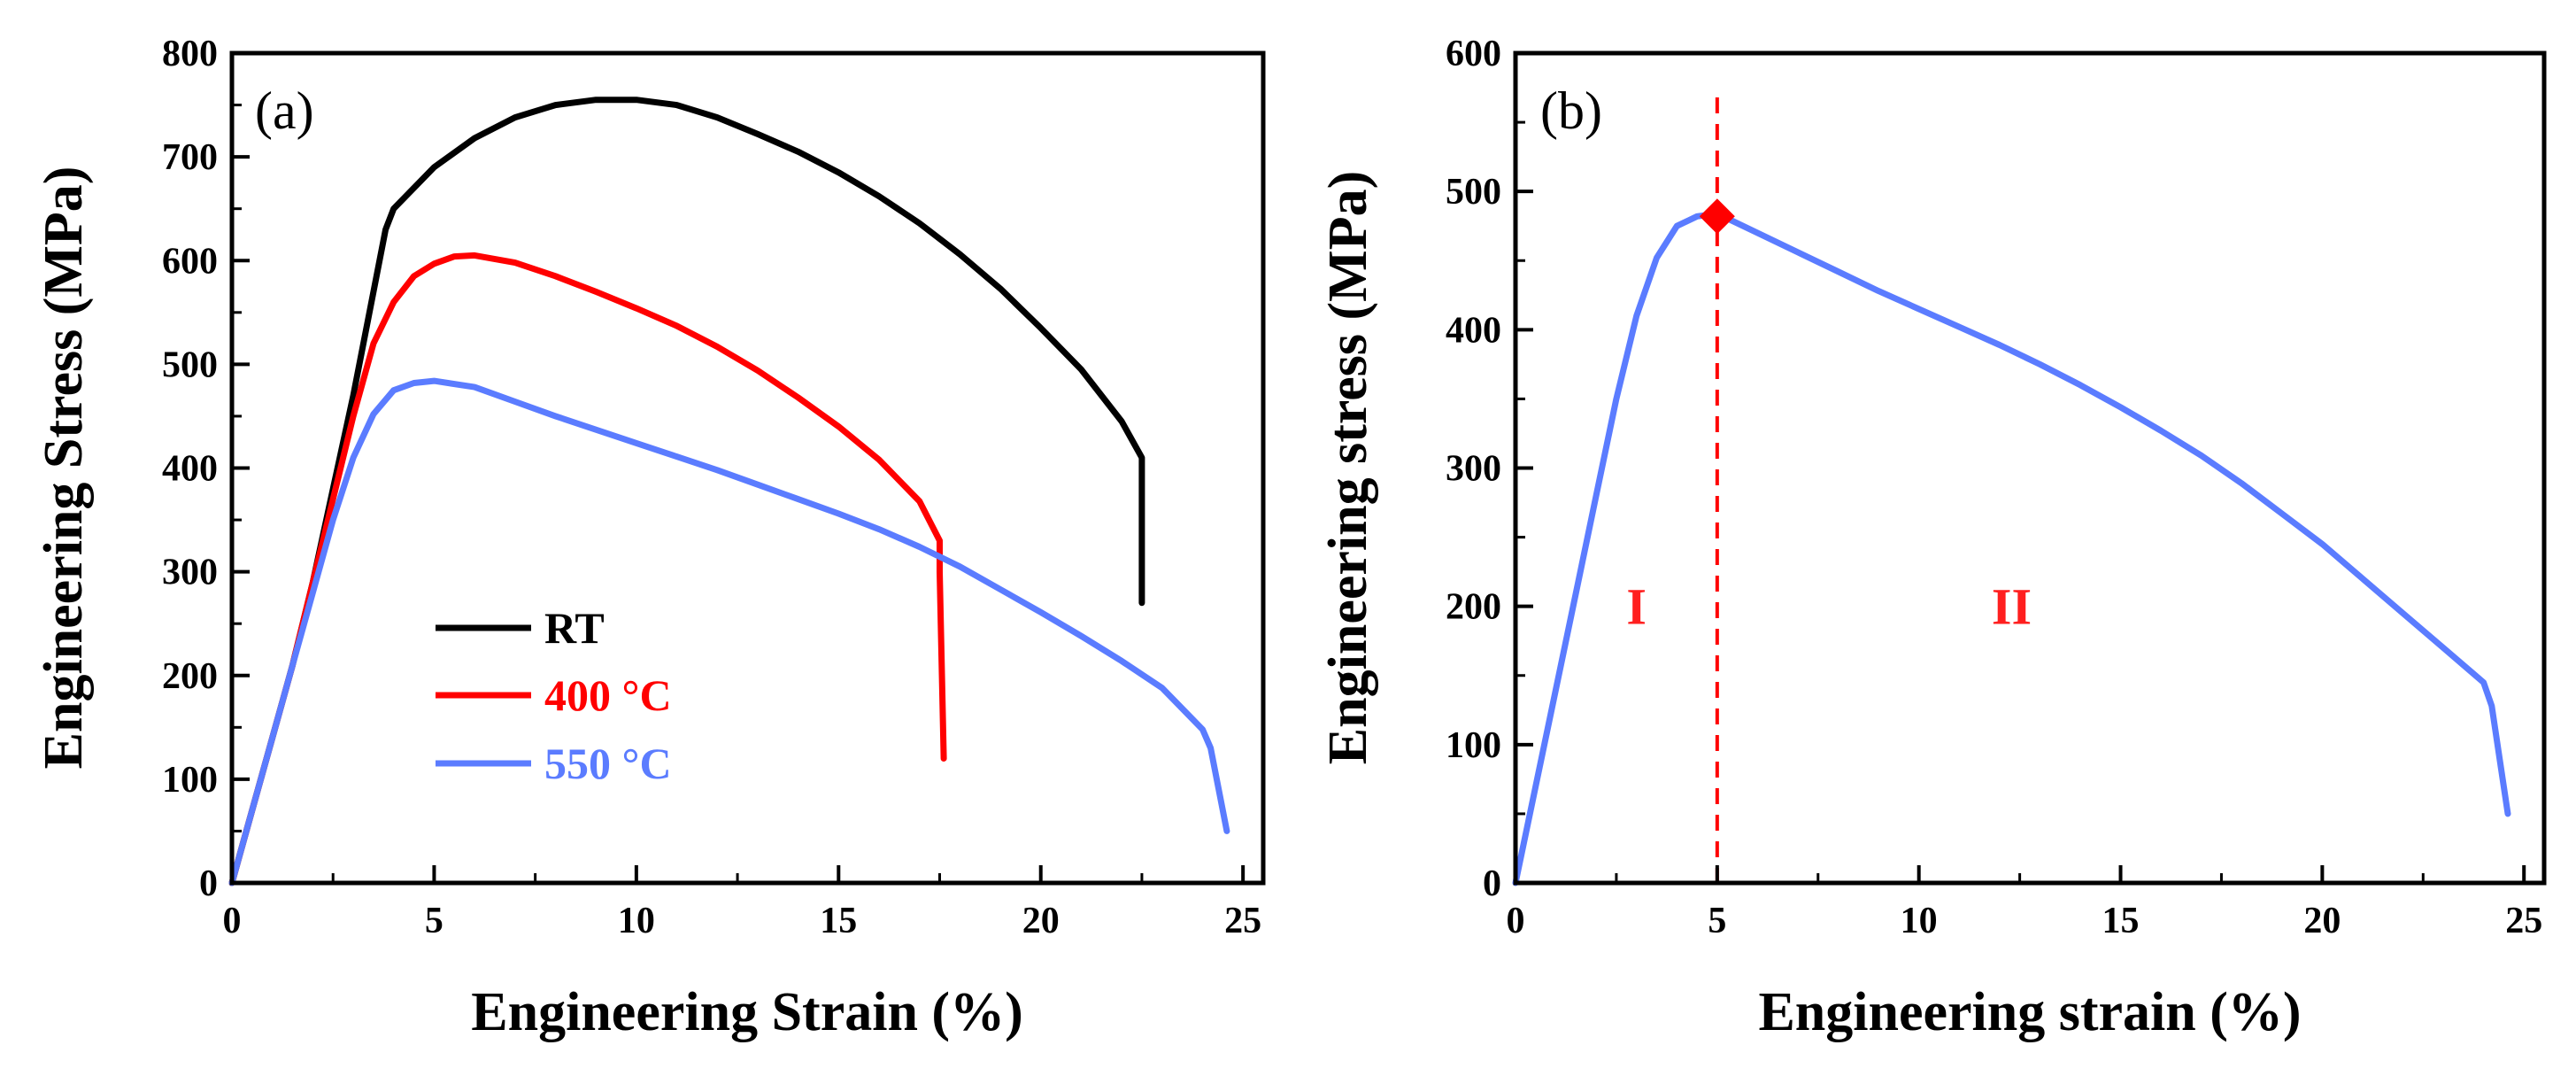 The height and width of the screenshot is (1076, 2576). Describe the element at coordinates (1492, 884) in the screenshot. I see `panel-b-y-tick-label: 0` at that location.